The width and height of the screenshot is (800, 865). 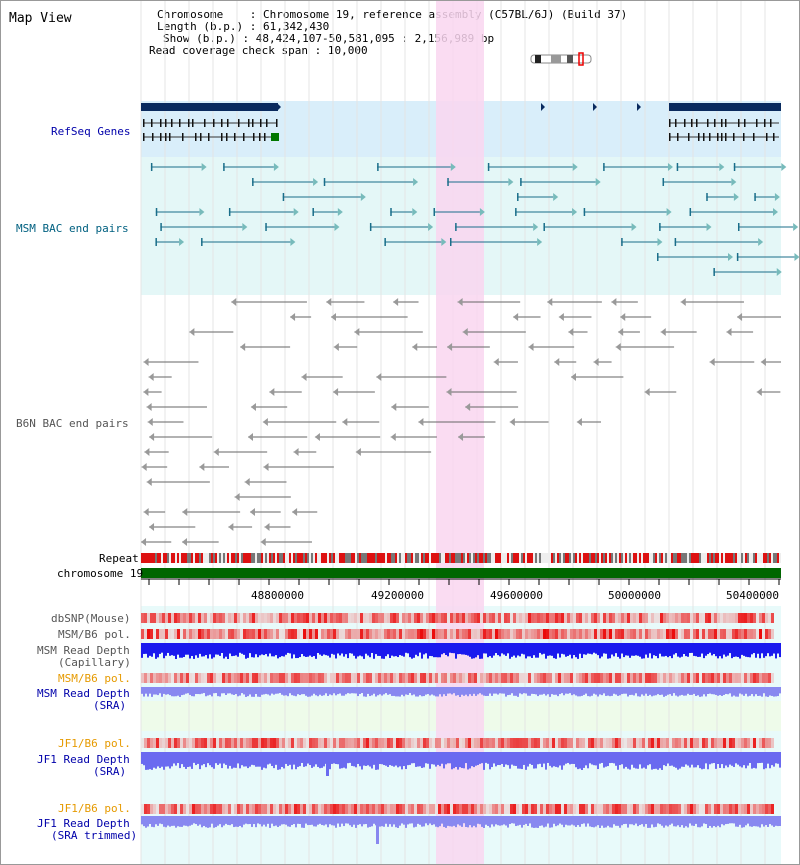 I want to click on track-label-jf1-depth-trim: JF1 Read Depth, so click(x=83, y=823).